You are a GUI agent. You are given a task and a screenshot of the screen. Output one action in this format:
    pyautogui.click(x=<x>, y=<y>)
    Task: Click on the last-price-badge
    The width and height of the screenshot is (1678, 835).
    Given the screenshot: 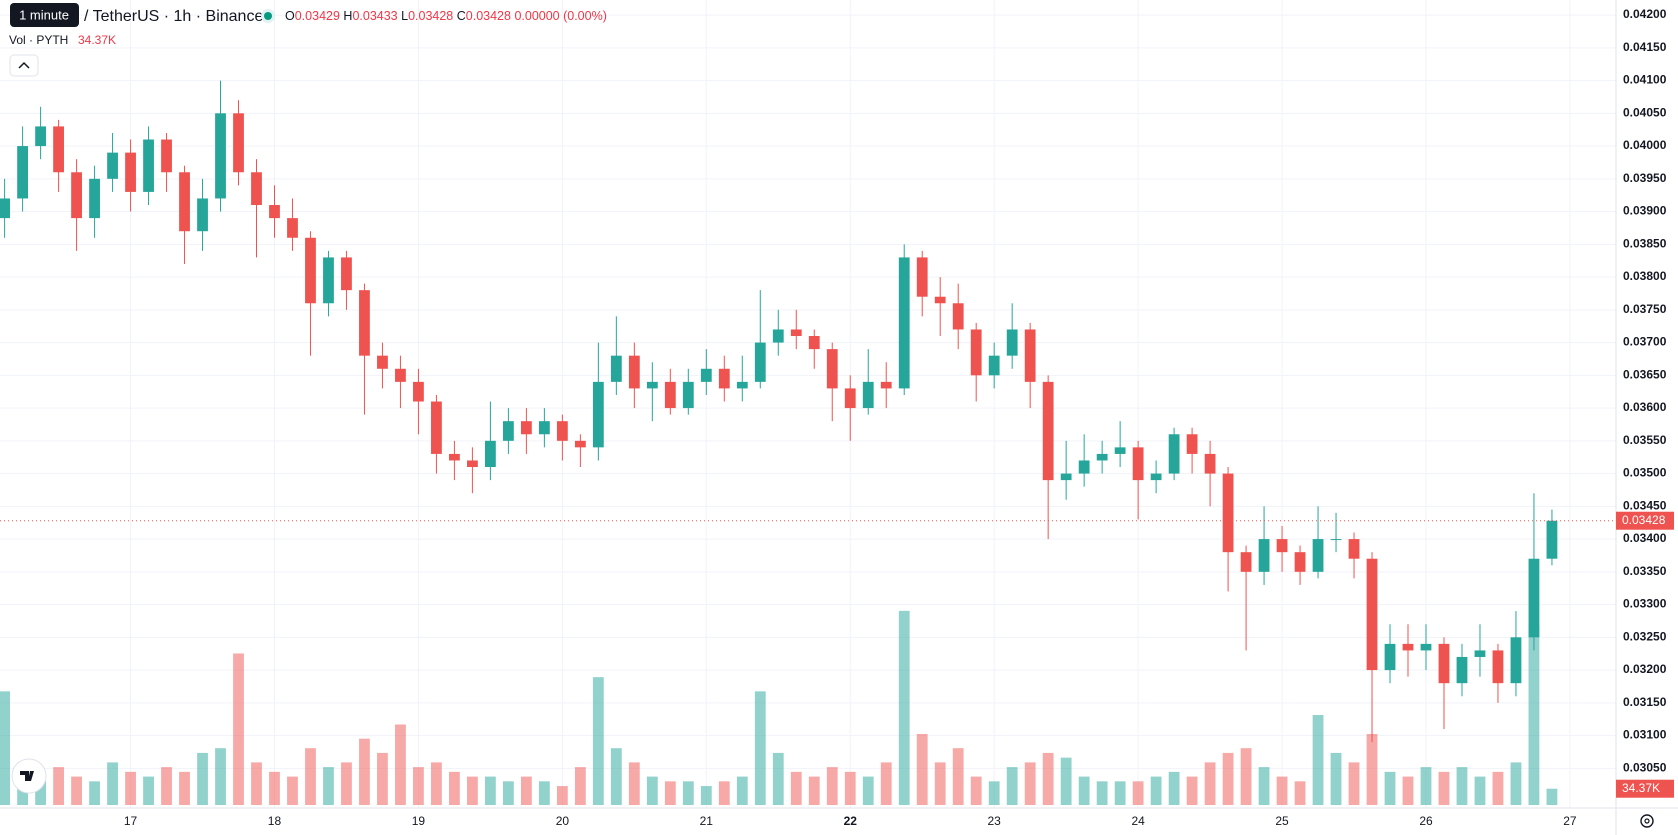 What is the action you would take?
    pyautogui.click(x=1645, y=520)
    